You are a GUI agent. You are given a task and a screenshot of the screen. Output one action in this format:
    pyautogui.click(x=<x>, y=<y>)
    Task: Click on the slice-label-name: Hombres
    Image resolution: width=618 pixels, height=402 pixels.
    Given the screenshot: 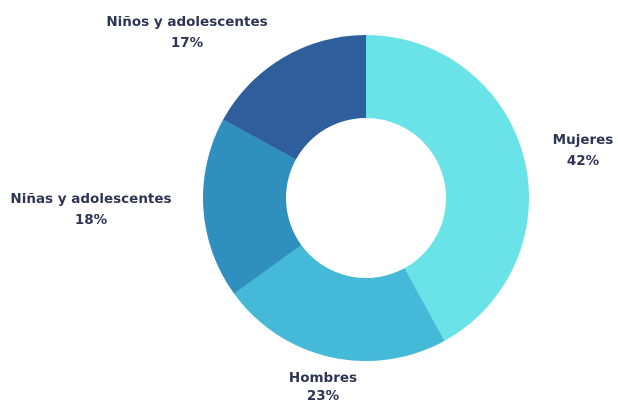 What is the action you would take?
    pyautogui.click(x=323, y=378)
    